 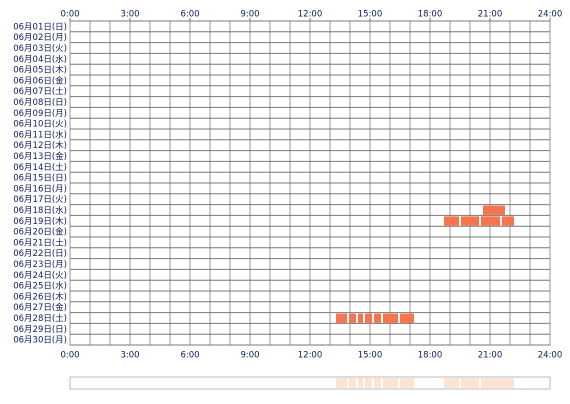 I want to click on row-label: 06月11日(水), so click(x=40, y=134).